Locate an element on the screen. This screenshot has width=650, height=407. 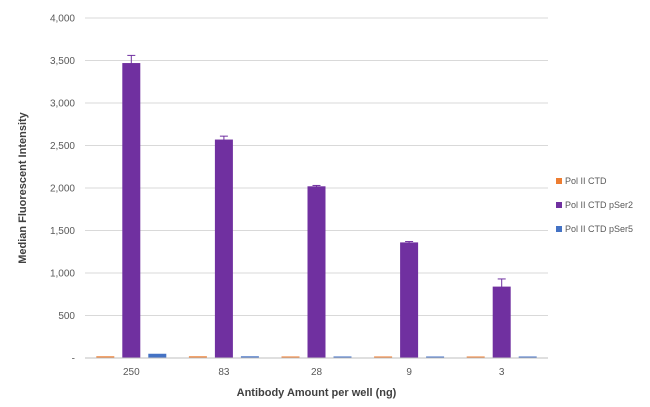
x-tick-label: 9 is located at coordinates (409, 372).